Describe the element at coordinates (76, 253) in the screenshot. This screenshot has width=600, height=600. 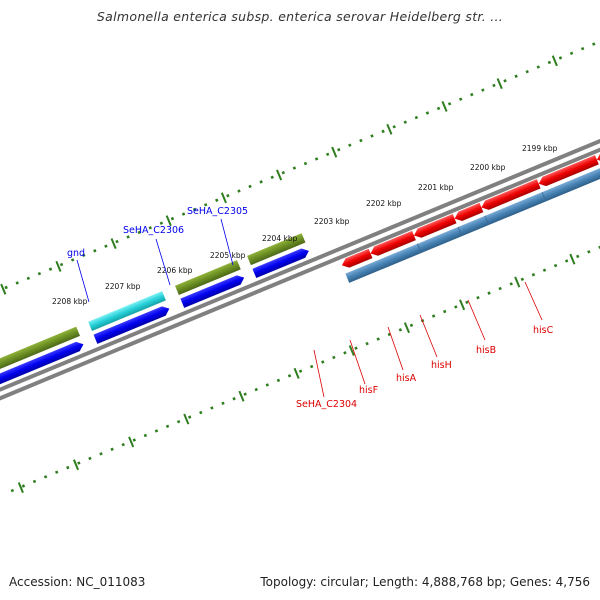
I see `gene-label-gnd: gnd` at that location.